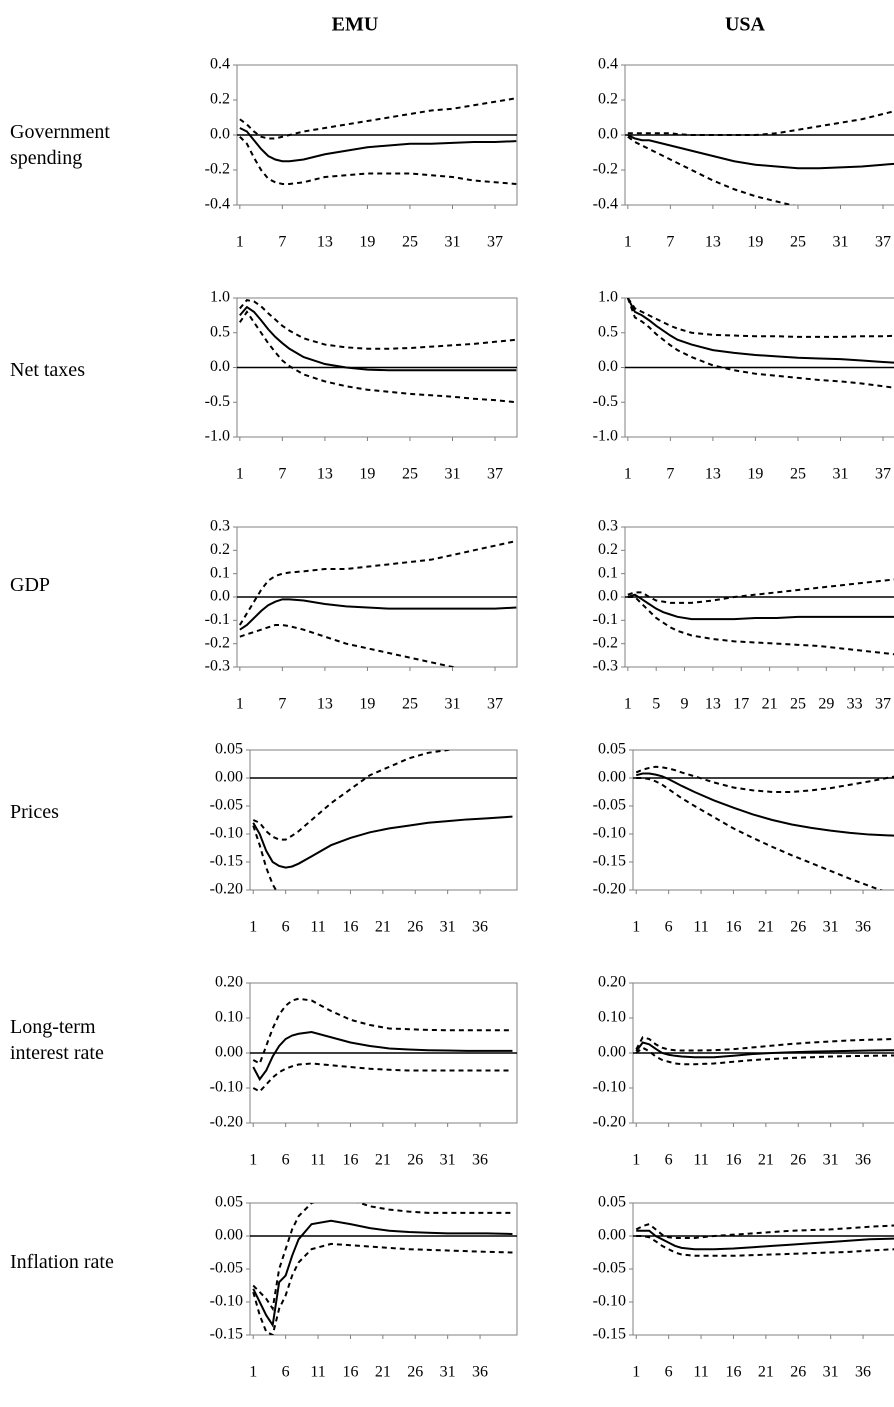  I want to click on y-tick-label: -0.10, so click(609, 1301).